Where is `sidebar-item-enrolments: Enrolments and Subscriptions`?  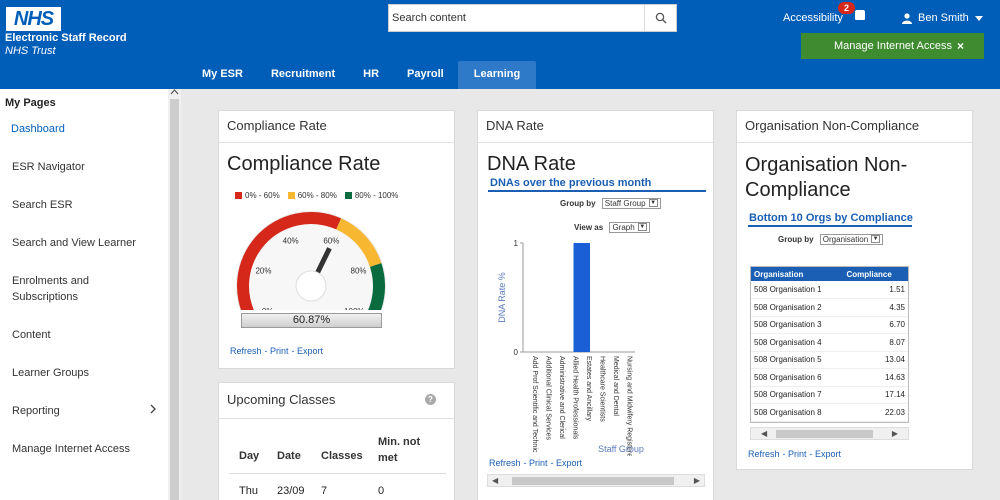 sidebar-item-enrolments: Enrolments and Subscriptions is located at coordinates (51, 289).